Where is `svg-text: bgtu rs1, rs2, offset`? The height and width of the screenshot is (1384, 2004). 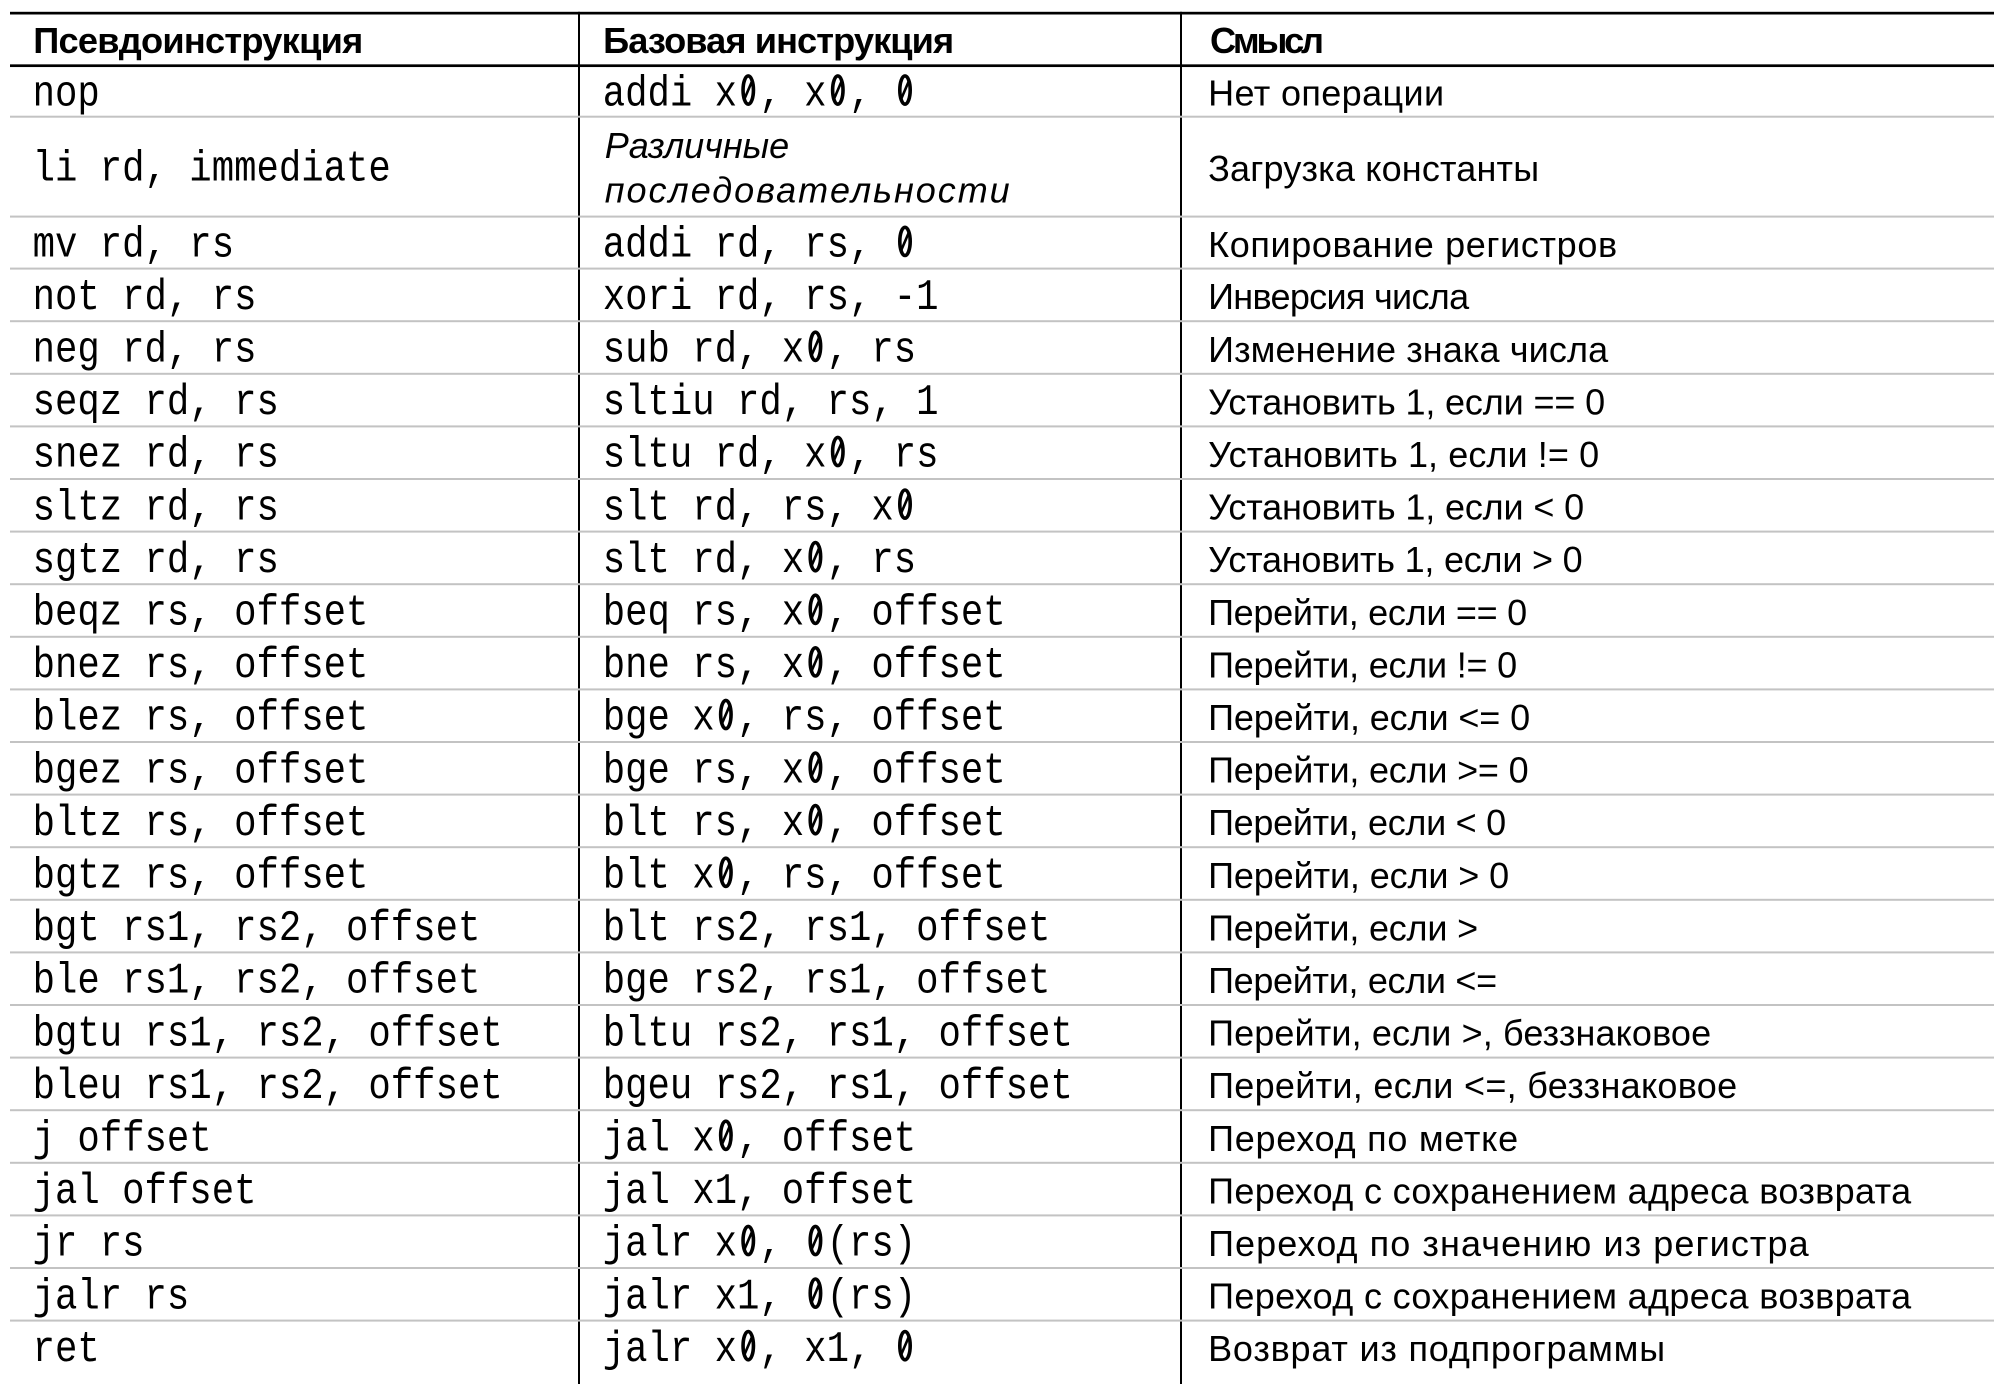
svg-text: bgtu rs1, rs2, offset is located at coordinates (268, 1035).